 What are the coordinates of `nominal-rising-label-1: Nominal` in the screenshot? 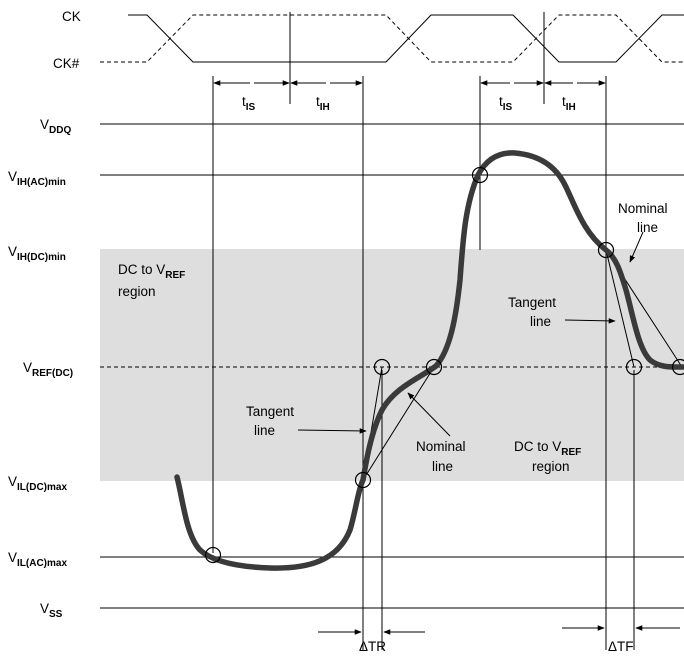 It's located at (441, 446).